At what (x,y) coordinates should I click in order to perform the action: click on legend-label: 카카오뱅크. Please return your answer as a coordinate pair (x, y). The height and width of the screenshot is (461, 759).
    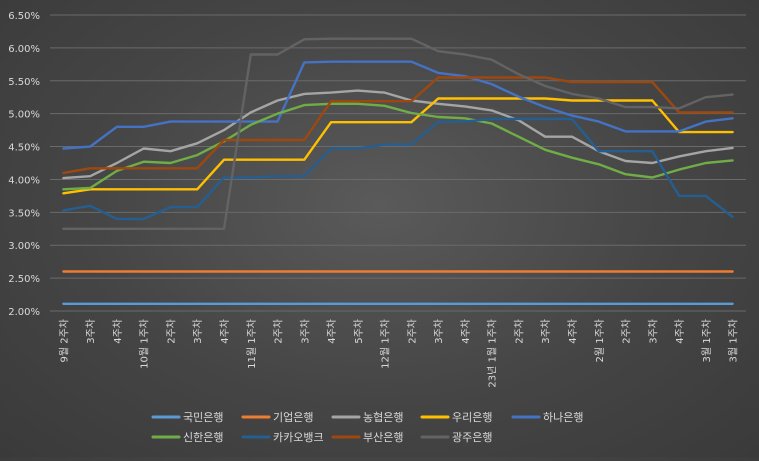
    Looking at the image, I should click on (298, 437).